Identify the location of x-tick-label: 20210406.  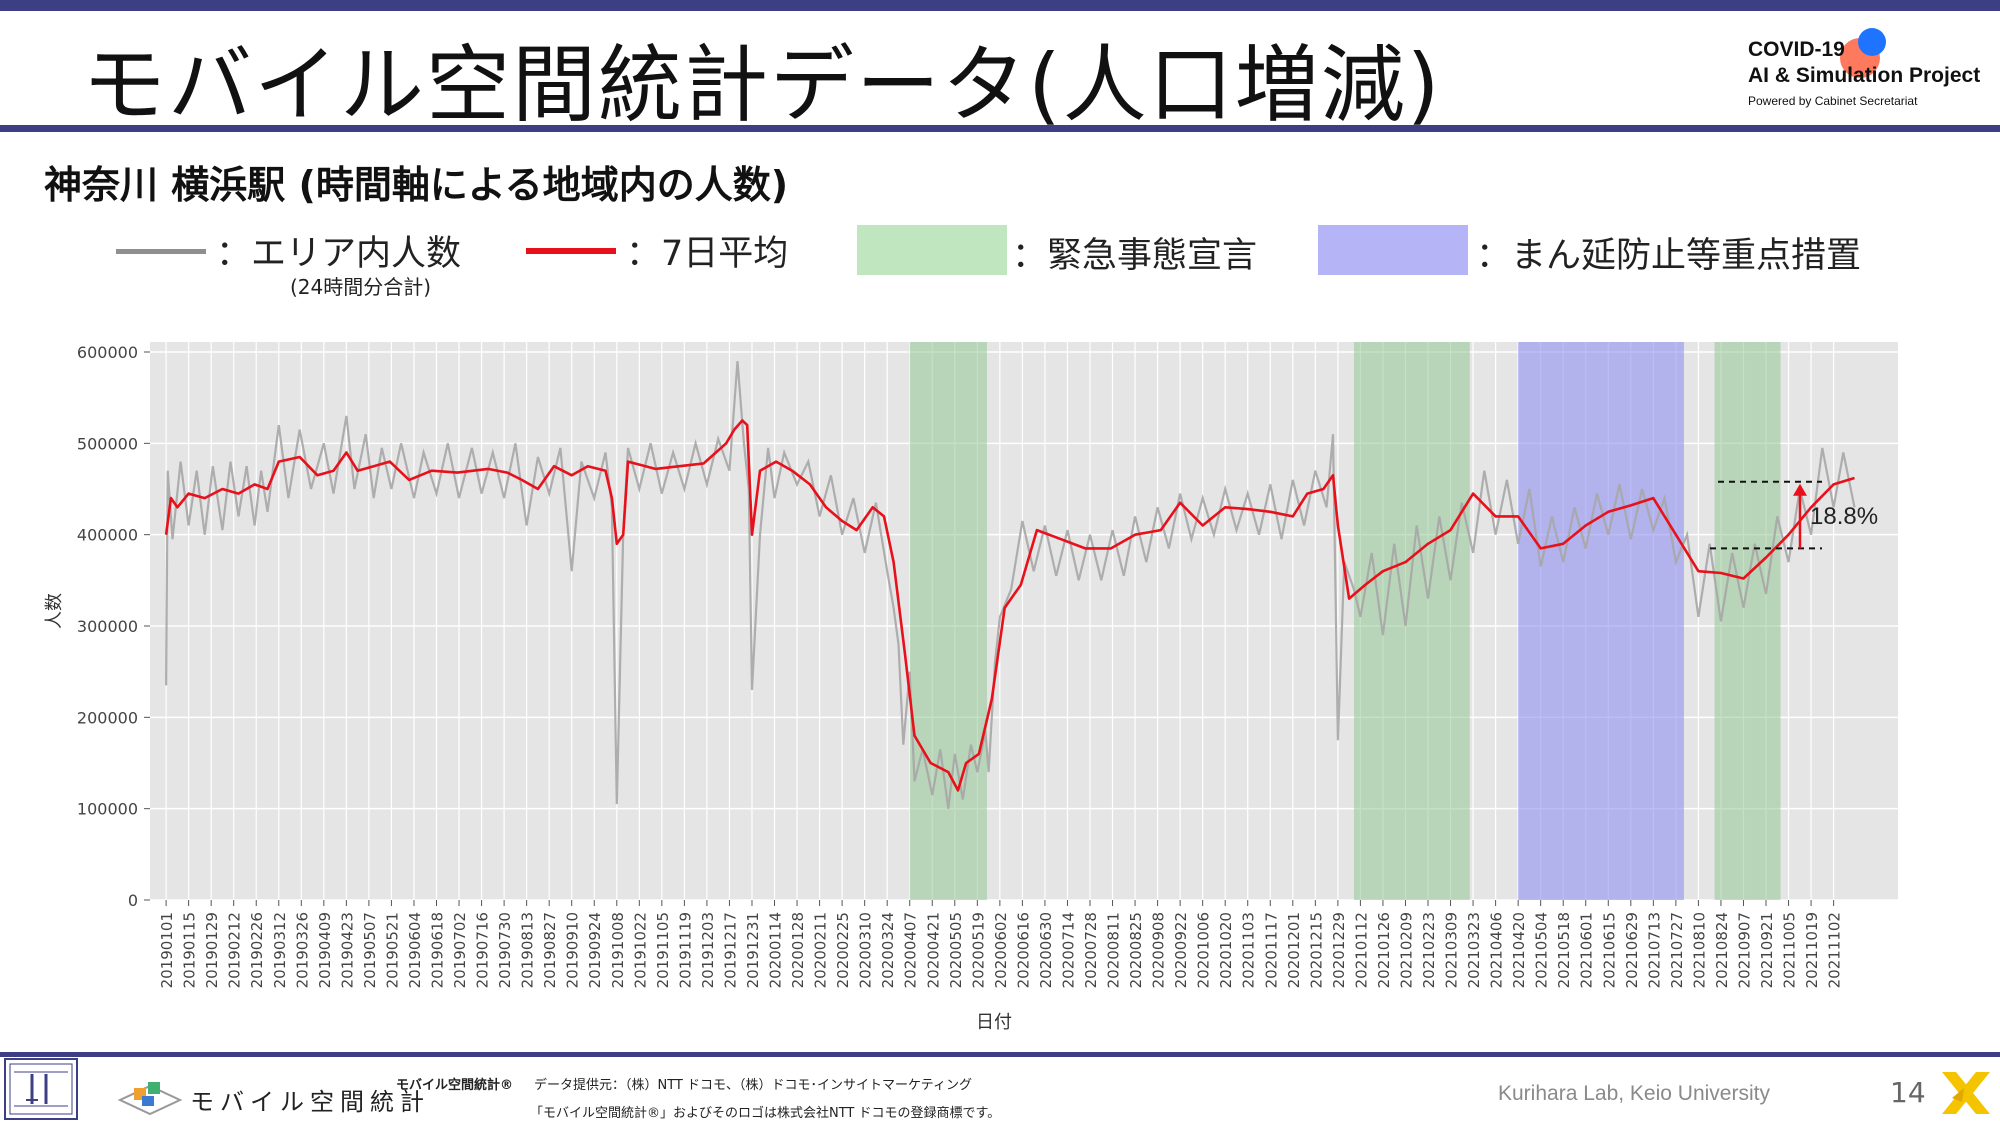
(1497, 950).